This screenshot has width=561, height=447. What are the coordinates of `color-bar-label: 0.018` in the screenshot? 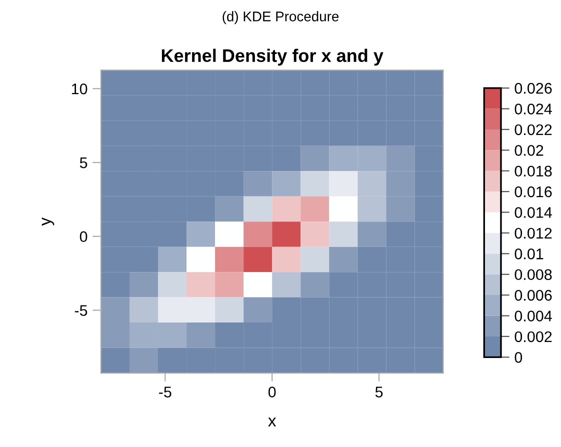 It's located at (533, 171).